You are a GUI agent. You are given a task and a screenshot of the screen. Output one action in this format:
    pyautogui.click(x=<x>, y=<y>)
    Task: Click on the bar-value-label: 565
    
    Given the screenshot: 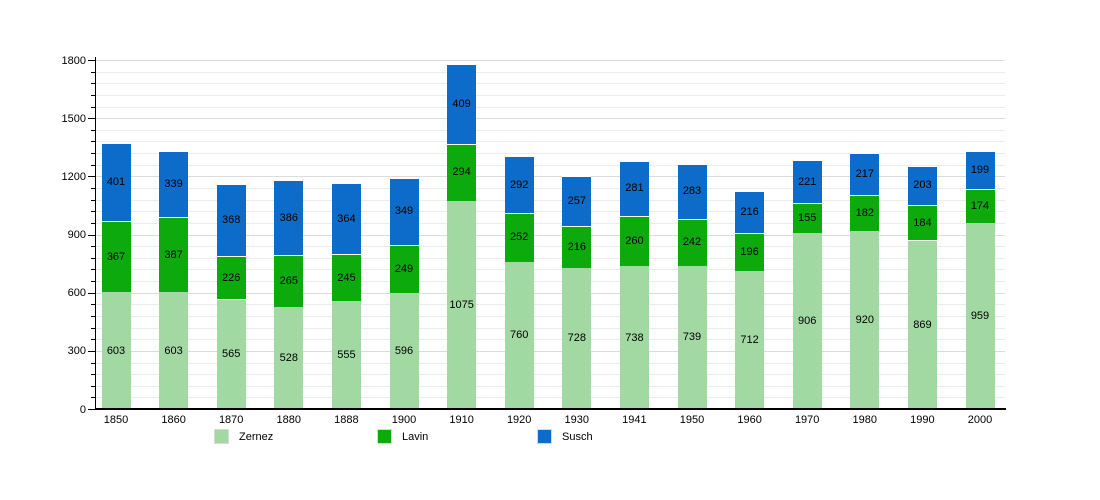 What is the action you would take?
    pyautogui.click(x=231, y=354)
    